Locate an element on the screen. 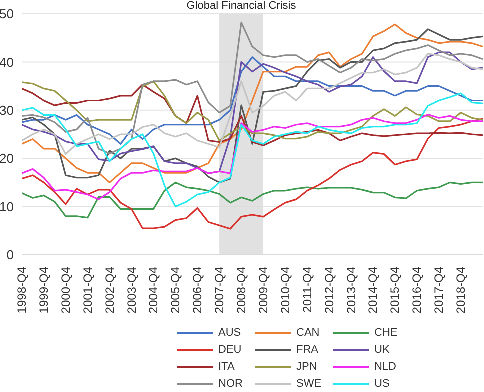 The width and height of the screenshot is (484, 392). x-tick-label: 2017-Q4 is located at coordinates (439, 290).